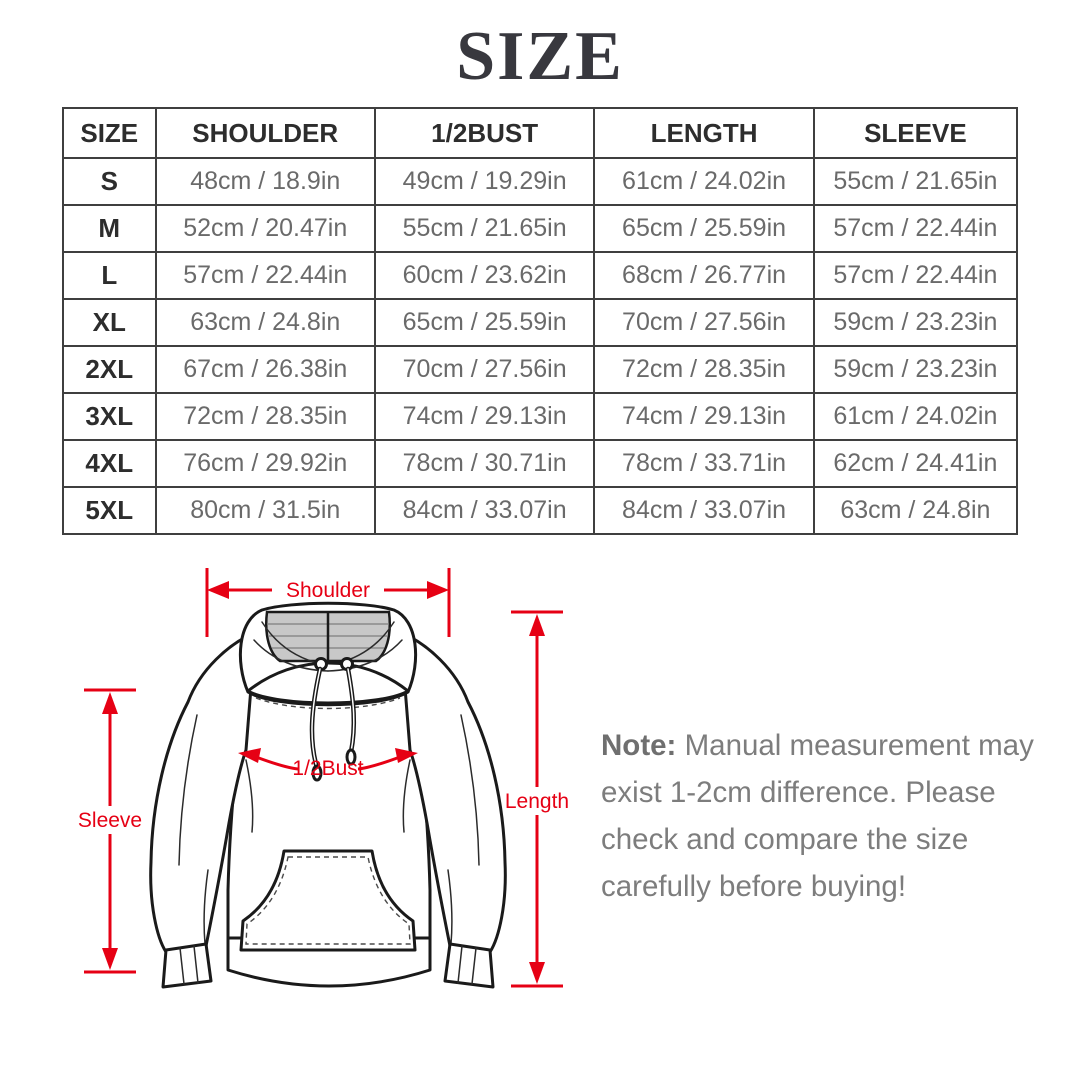 Image resolution: width=1080 pixels, height=1080 pixels. I want to click on cell-length: 72cm / 28.35in, so click(704, 369).